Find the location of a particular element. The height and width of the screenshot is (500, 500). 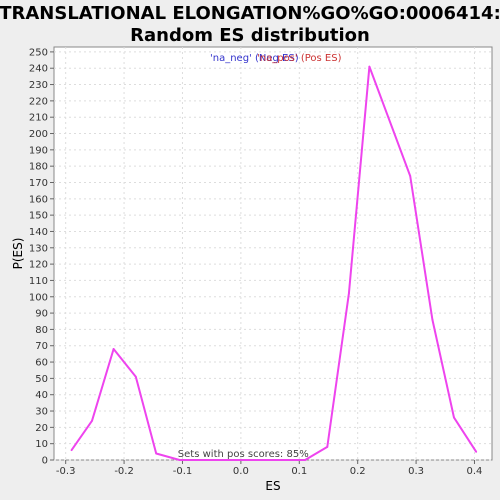

y-tick-label: 240 is located at coordinates (38, 69).